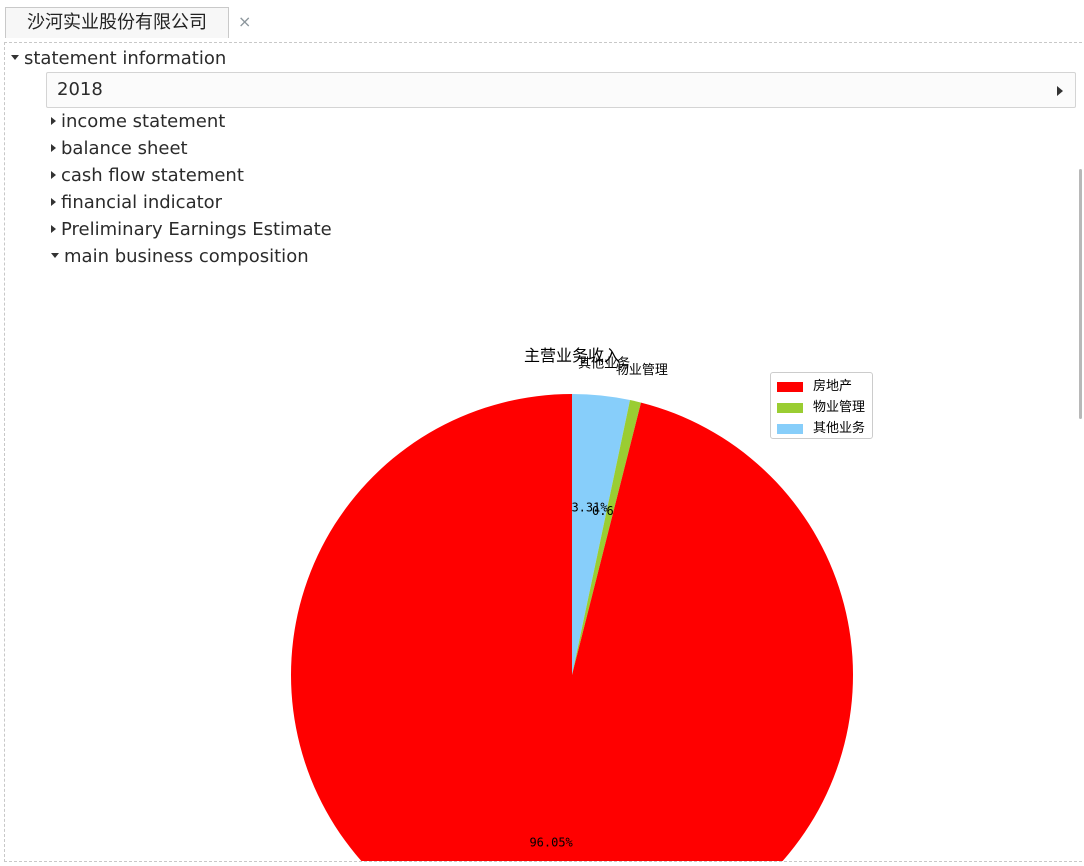  I want to click on tree-item-income-statement: income statement, so click(138, 122).